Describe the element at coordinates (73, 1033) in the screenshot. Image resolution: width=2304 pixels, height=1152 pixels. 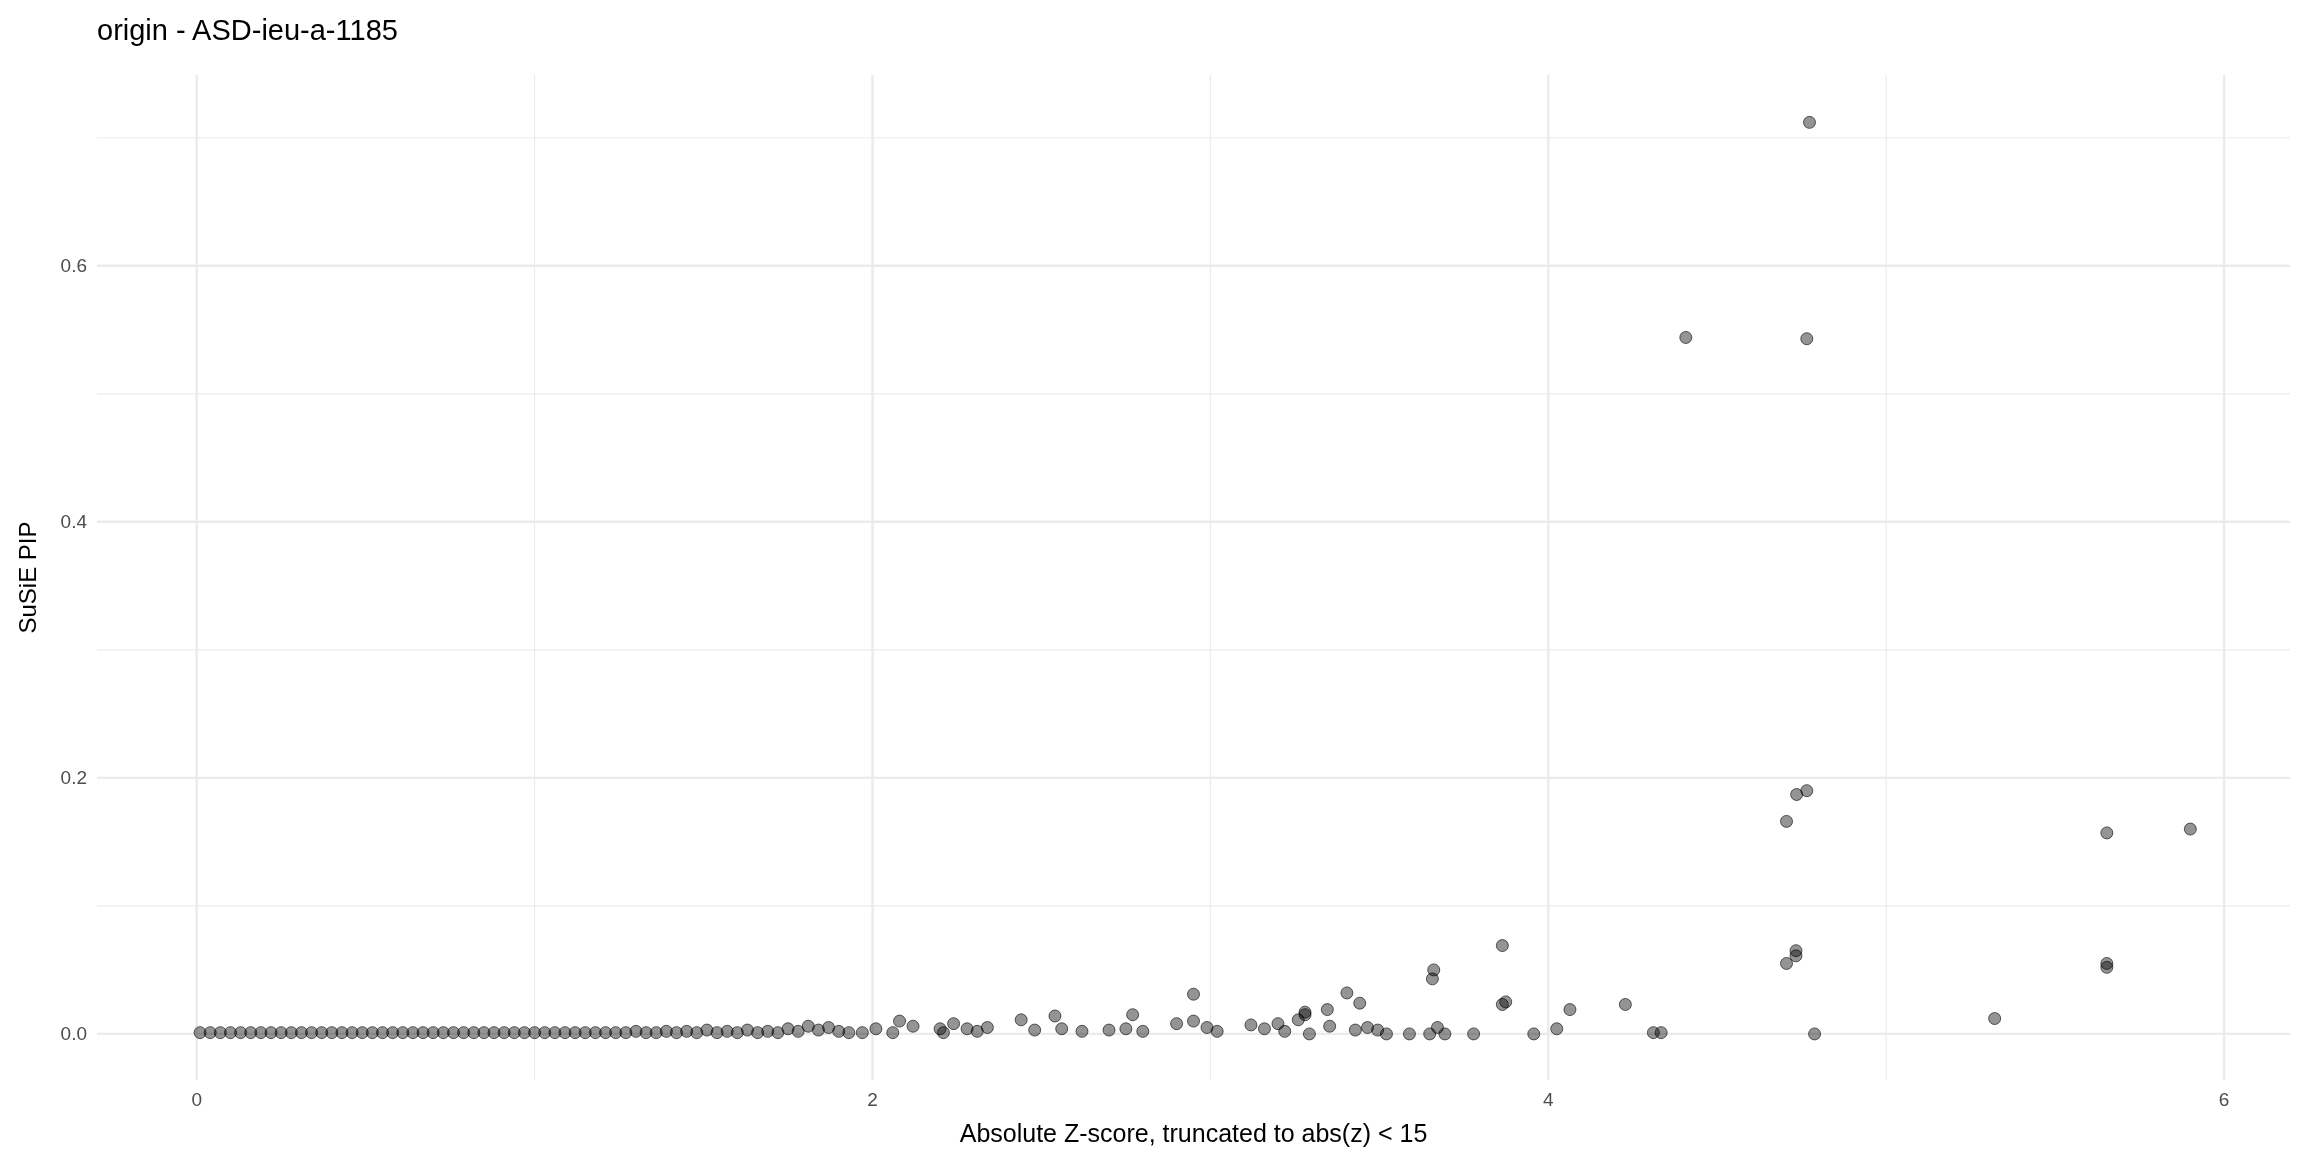
I see `y-tick-label: 0.0` at that location.